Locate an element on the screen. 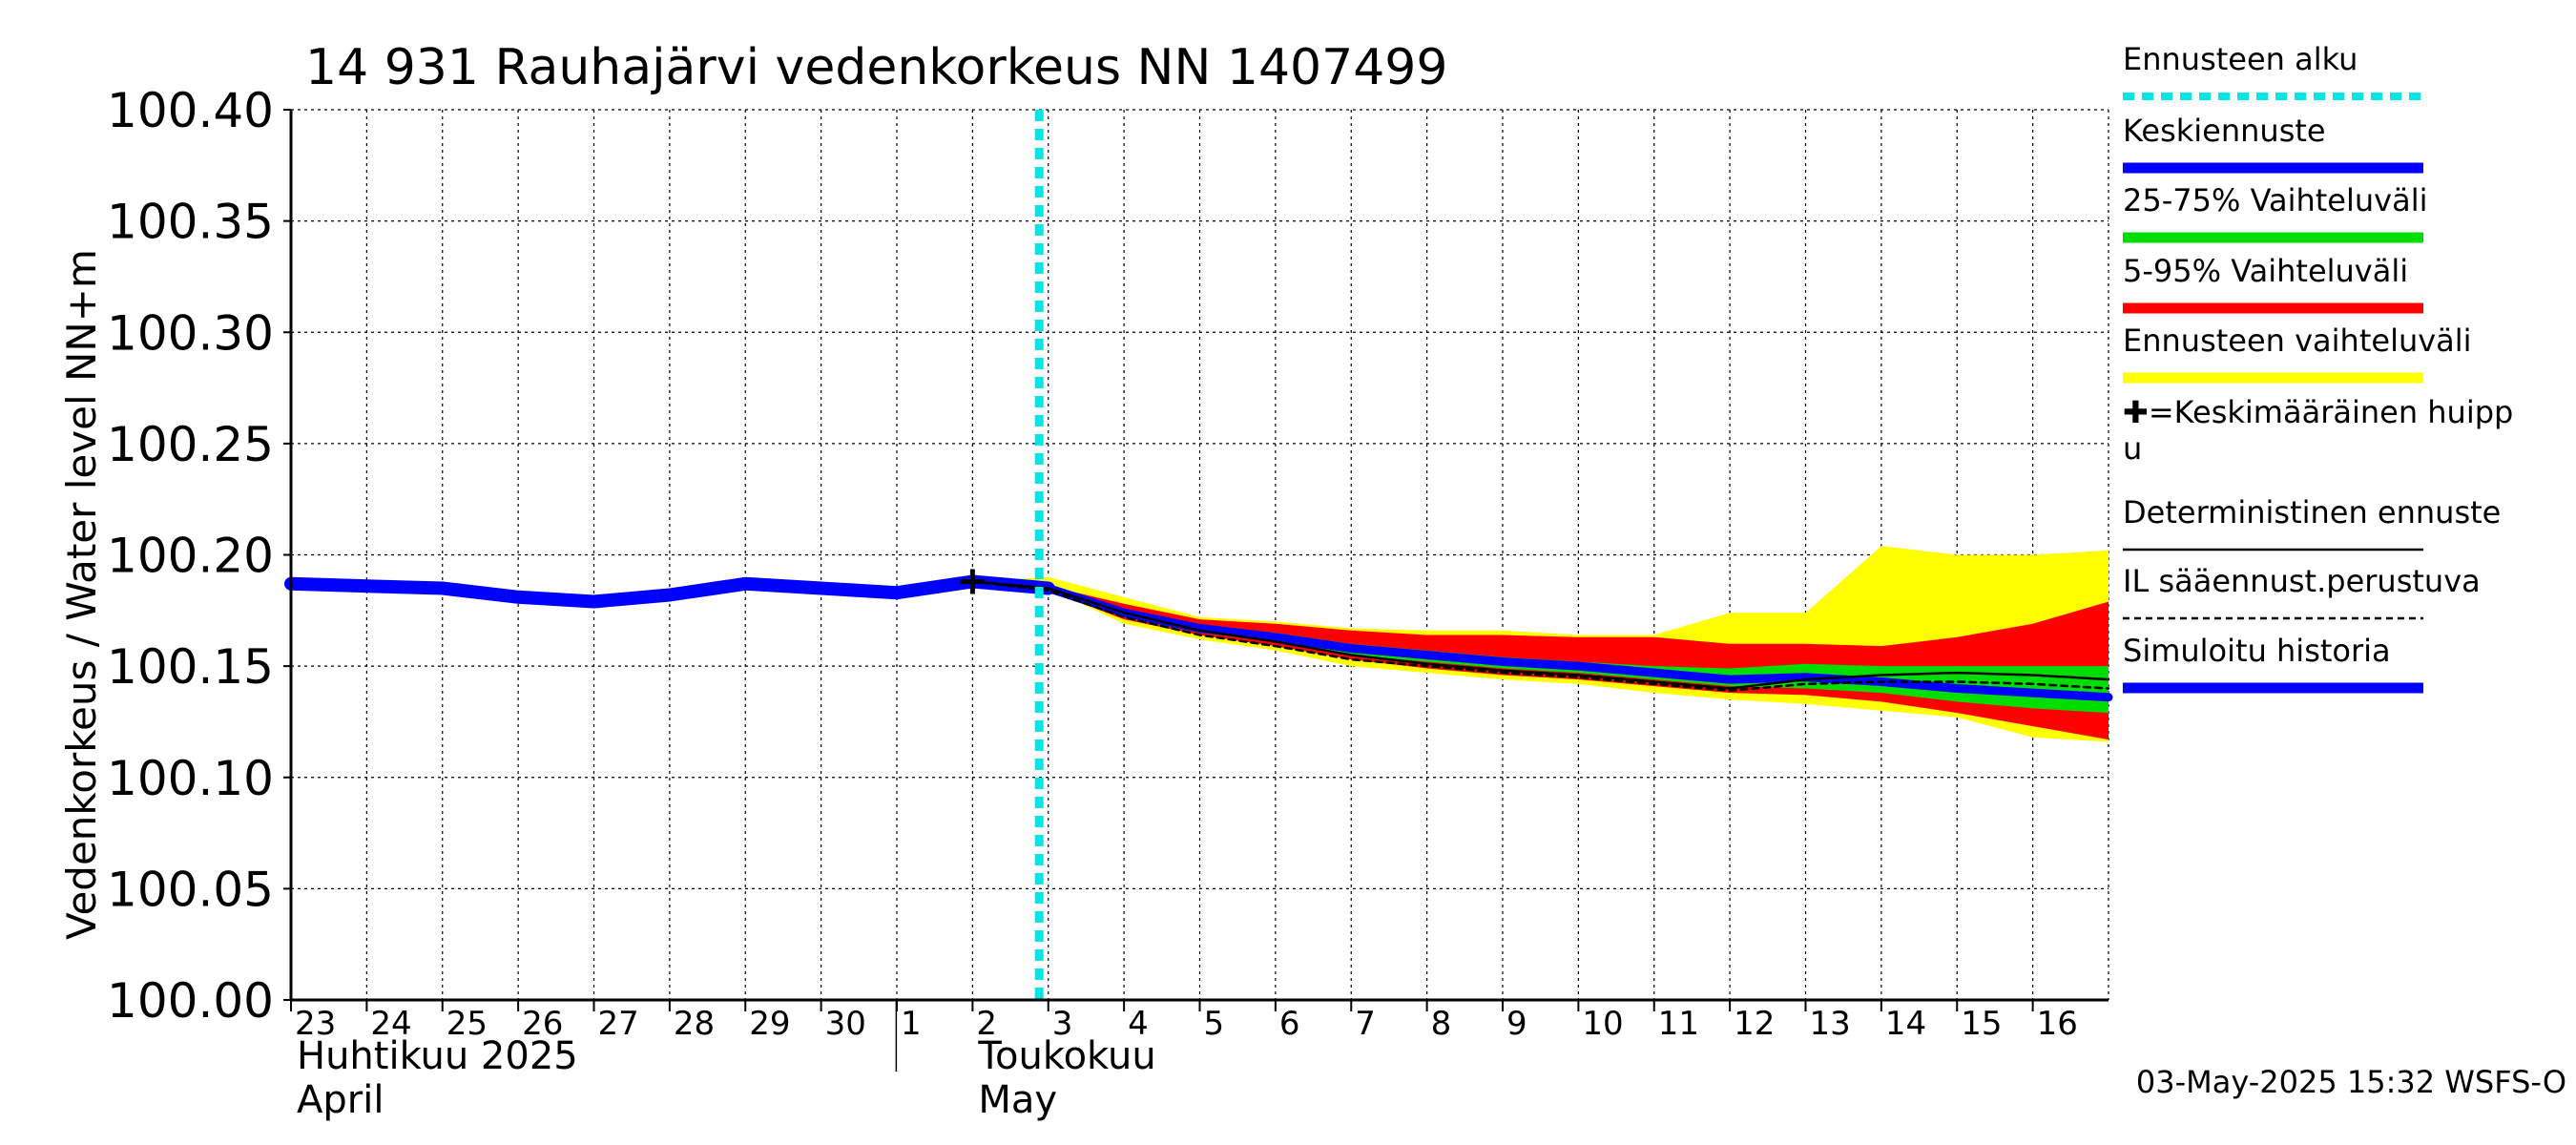 The image size is (2576, 1145). legend-label: IL sääennust.perustuva is located at coordinates (2302, 581).